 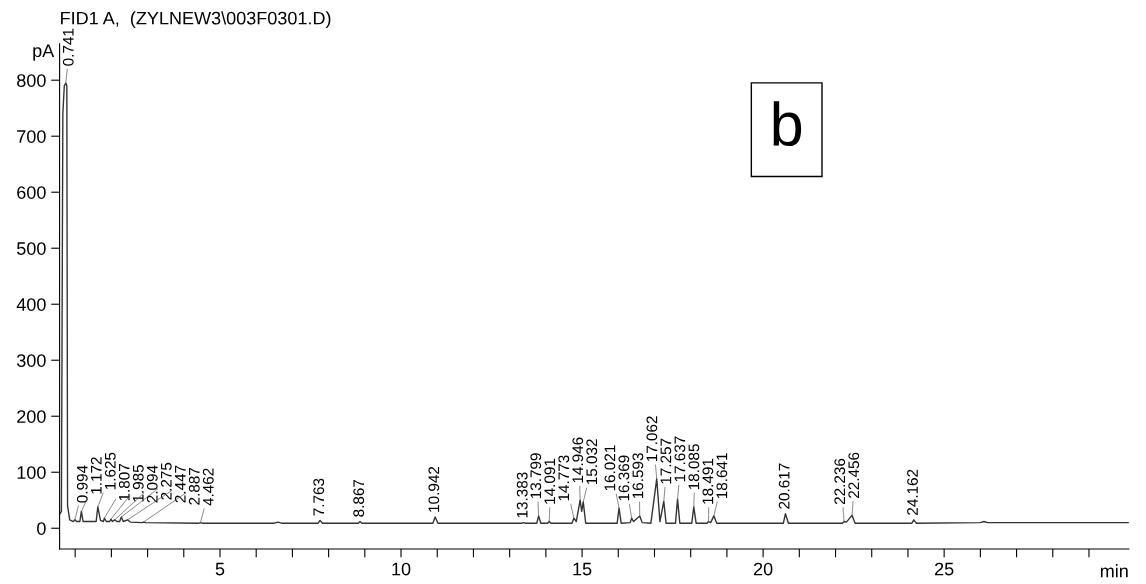 I want to click on annotation: 2.275, so click(x=166, y=481).